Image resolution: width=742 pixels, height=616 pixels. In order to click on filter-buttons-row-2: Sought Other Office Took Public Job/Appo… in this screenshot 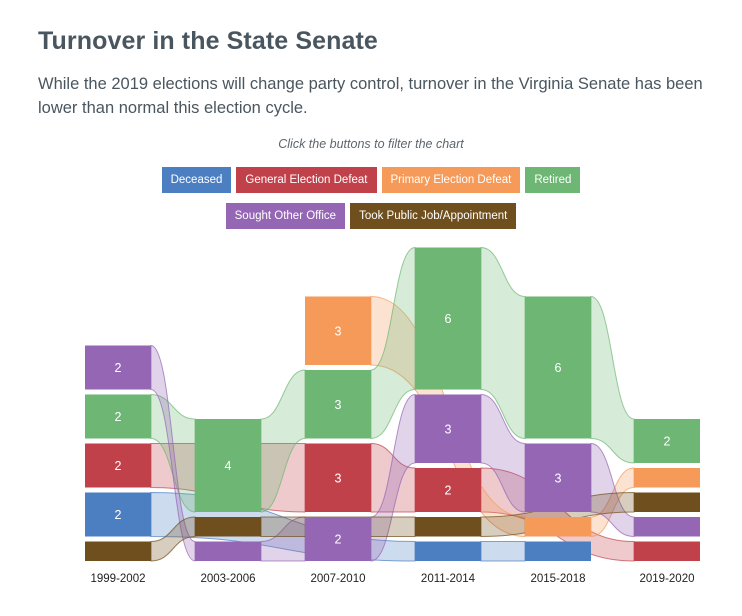, I will do `click(371, 216)`.